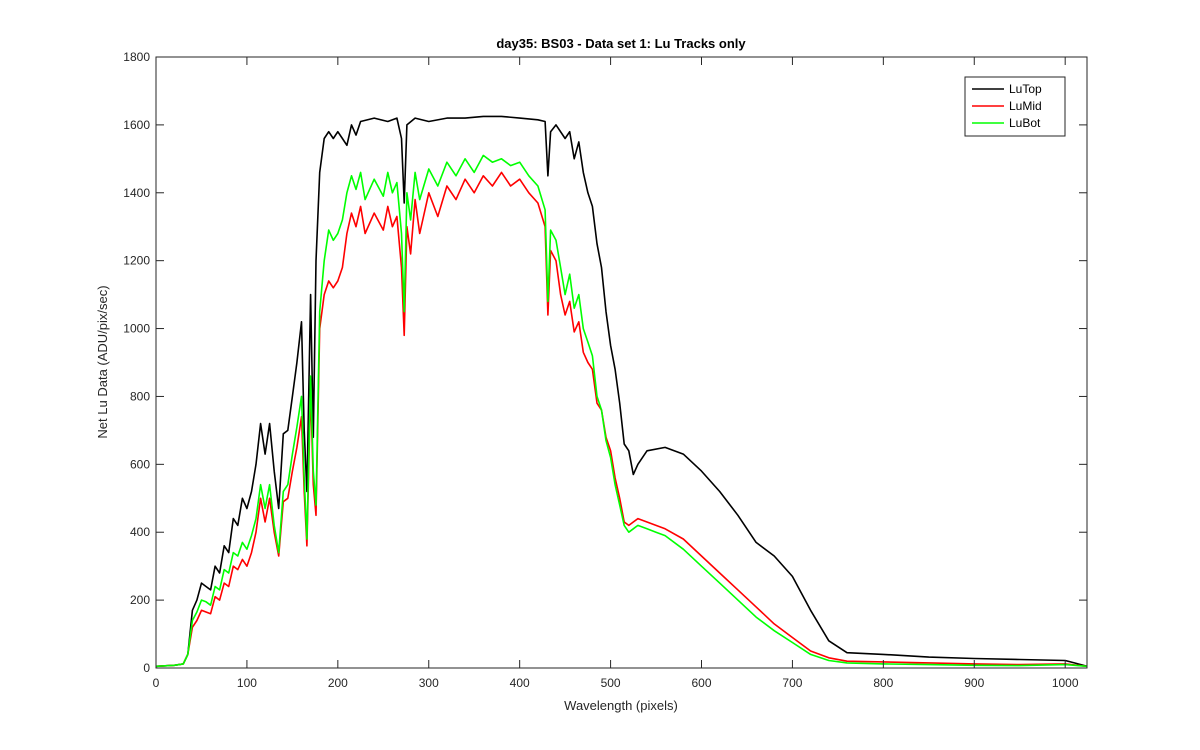  I want to click on y-tick-label: 400, so click(140, 532).